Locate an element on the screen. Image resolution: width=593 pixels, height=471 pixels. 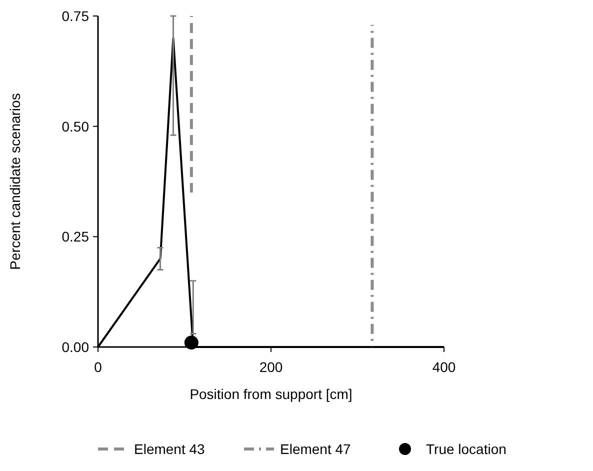
legend-label: Element 47 is located at coordinates (316, 449).